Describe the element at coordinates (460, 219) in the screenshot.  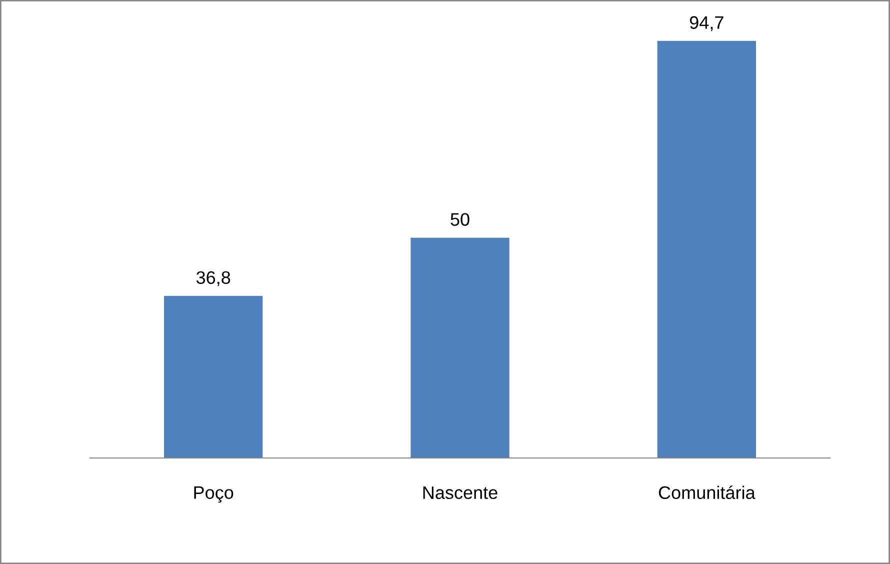
I see `data-label: 50` at that location.